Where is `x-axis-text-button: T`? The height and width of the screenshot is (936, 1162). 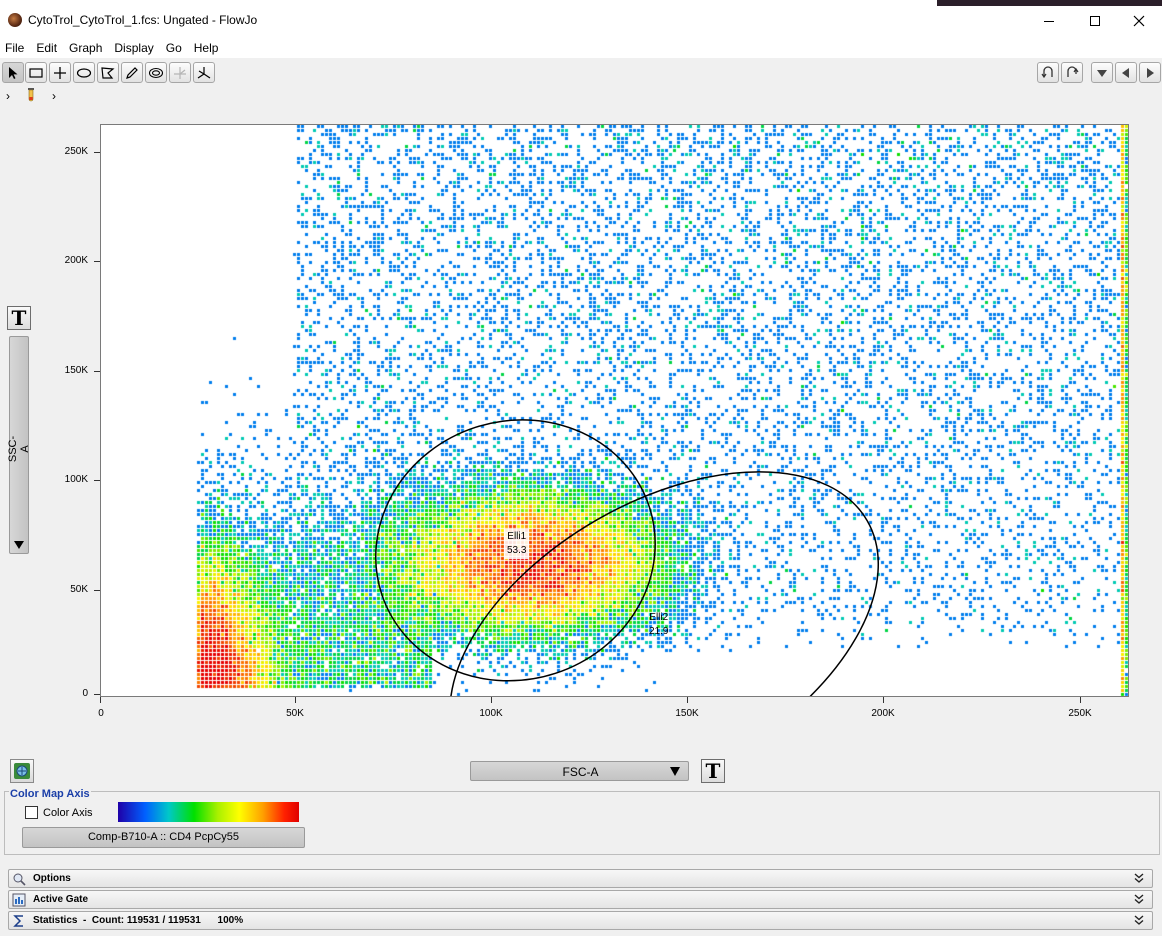 x-axis-text-button: T is located at coordinates (713, 771).